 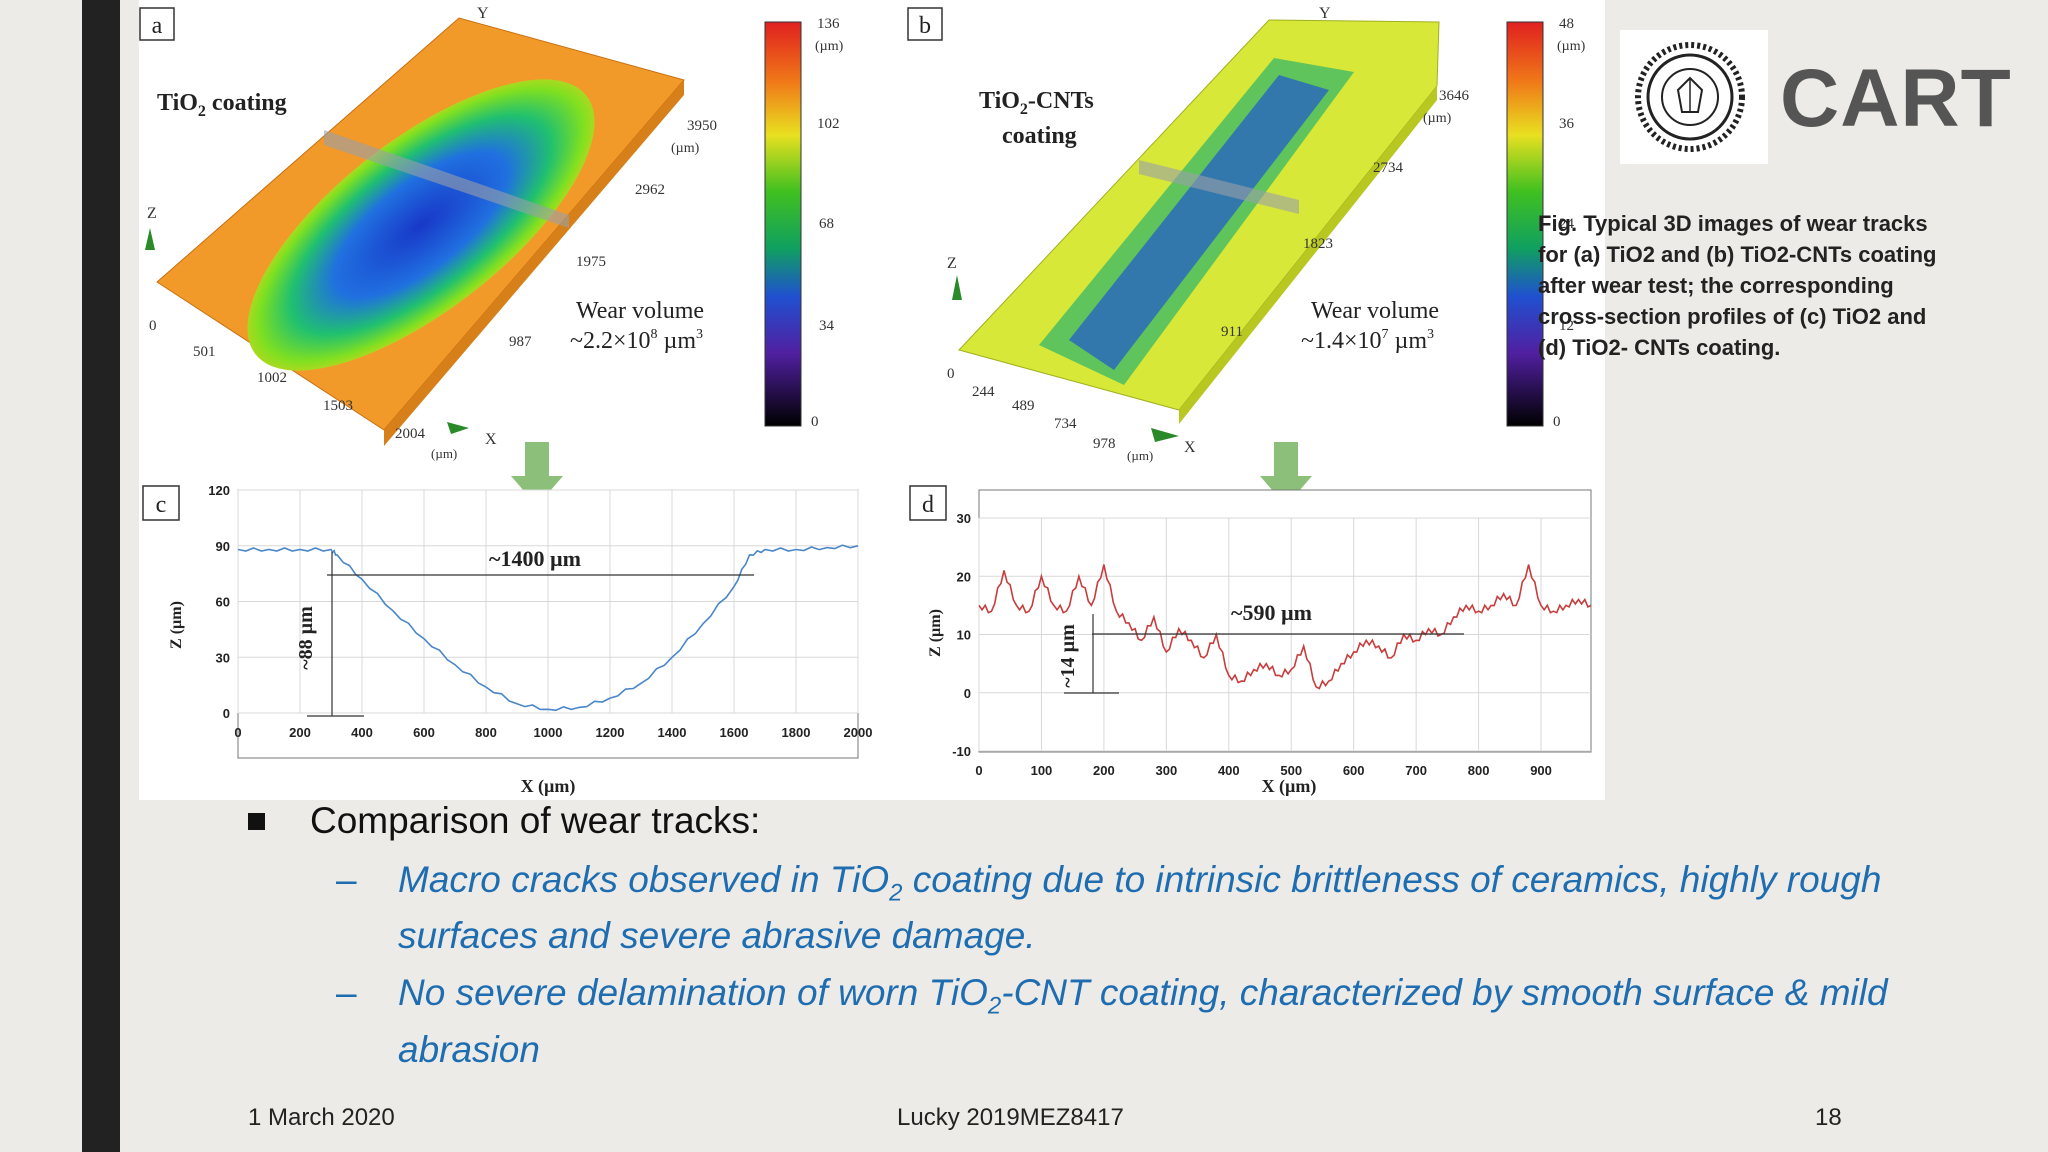 I want to click on panel-b-zero: 0, so click(x=951, y=374).